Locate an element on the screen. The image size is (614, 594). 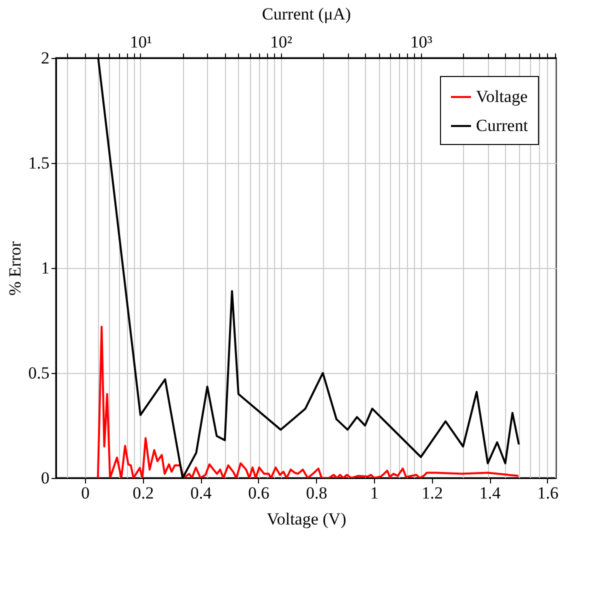
x2-tick-label: 10¹ is located at coordinates (141, 42).